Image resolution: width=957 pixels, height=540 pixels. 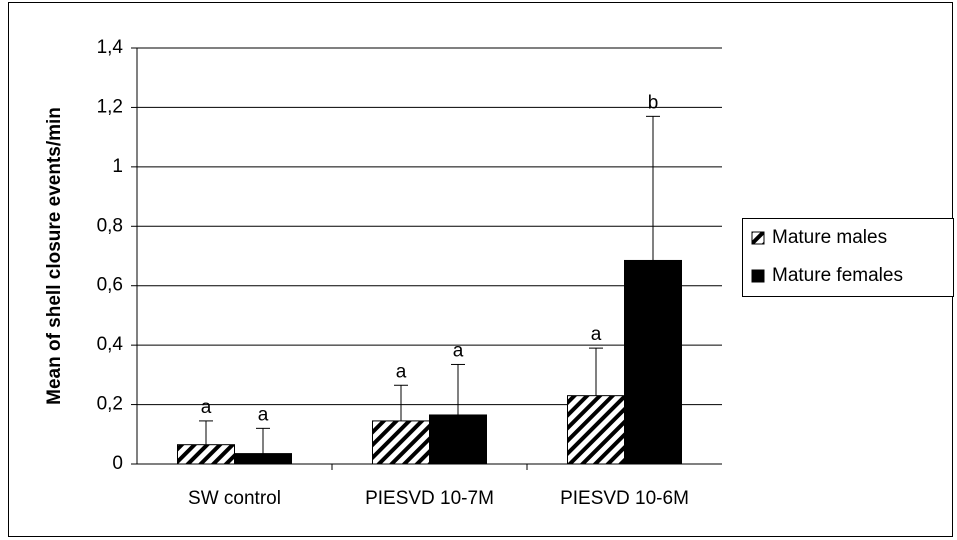 What do you see at coordinates (117, 166) in the screenshot?
I see `y-tick-label: 1` at bounding box center [117, 166].